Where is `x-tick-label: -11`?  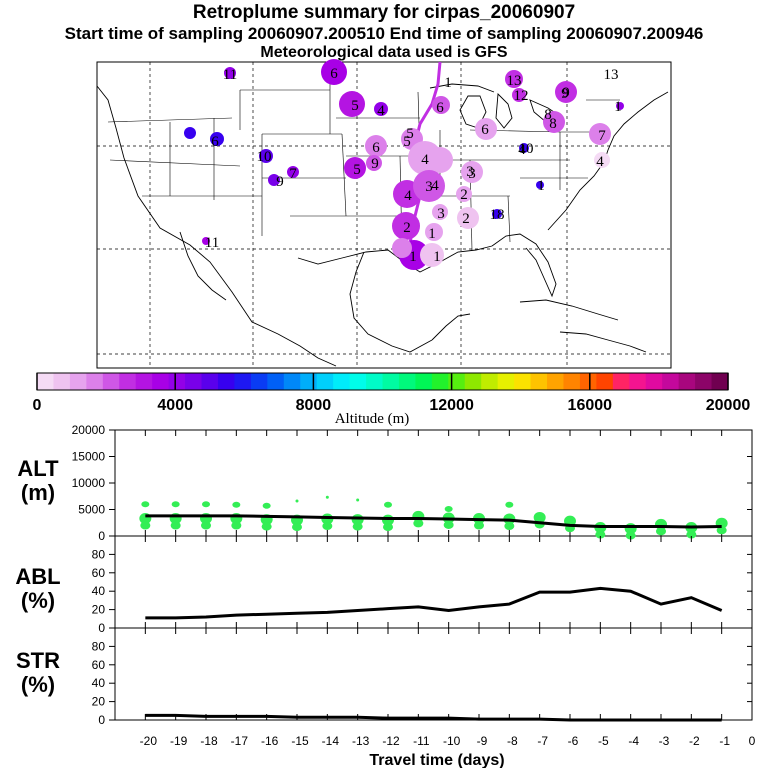
x-tick-label: -11 is located at coordinates (421, 741).